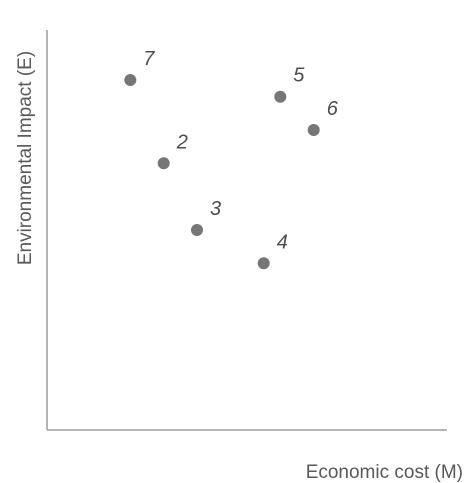 This screenshot has width=465, height=483. Describe the element at coordinates (282, 242) in the screenshot. I see `point-label-4: 4` at that location.